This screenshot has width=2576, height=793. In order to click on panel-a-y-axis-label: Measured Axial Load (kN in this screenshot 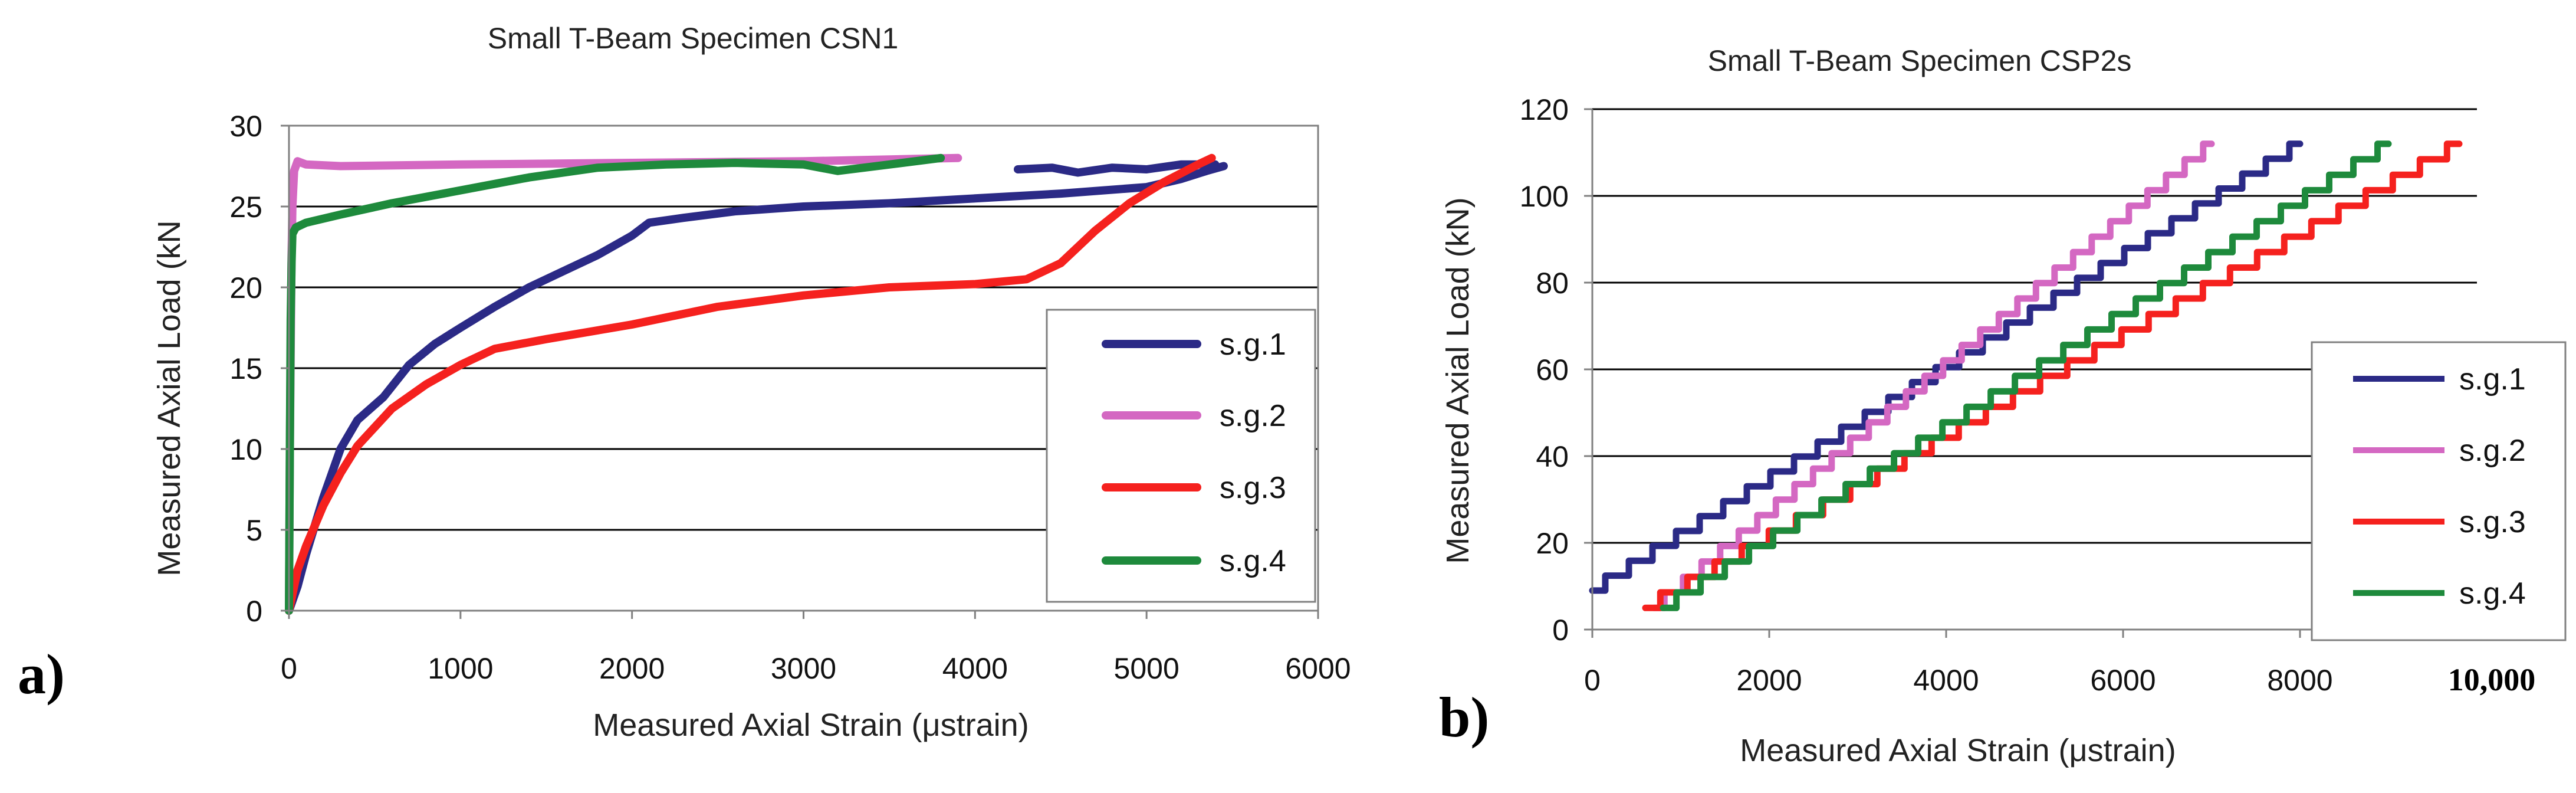, I will do `click(169, 398)`.